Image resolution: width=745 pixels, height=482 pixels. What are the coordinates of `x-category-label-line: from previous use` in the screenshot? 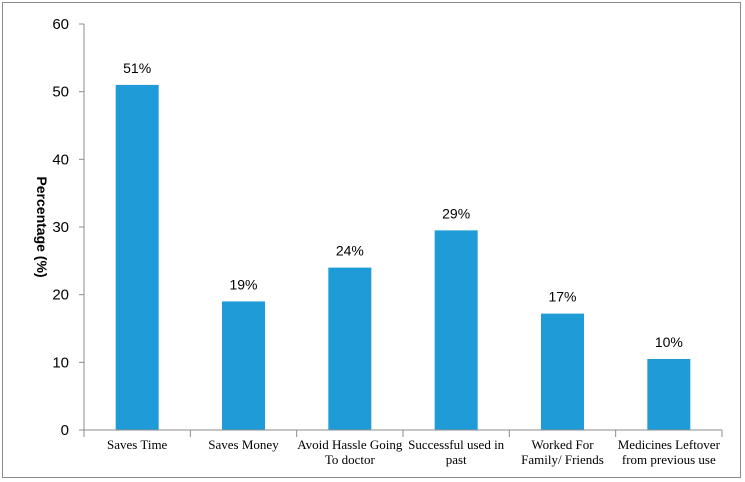 It's located at (669, 459).